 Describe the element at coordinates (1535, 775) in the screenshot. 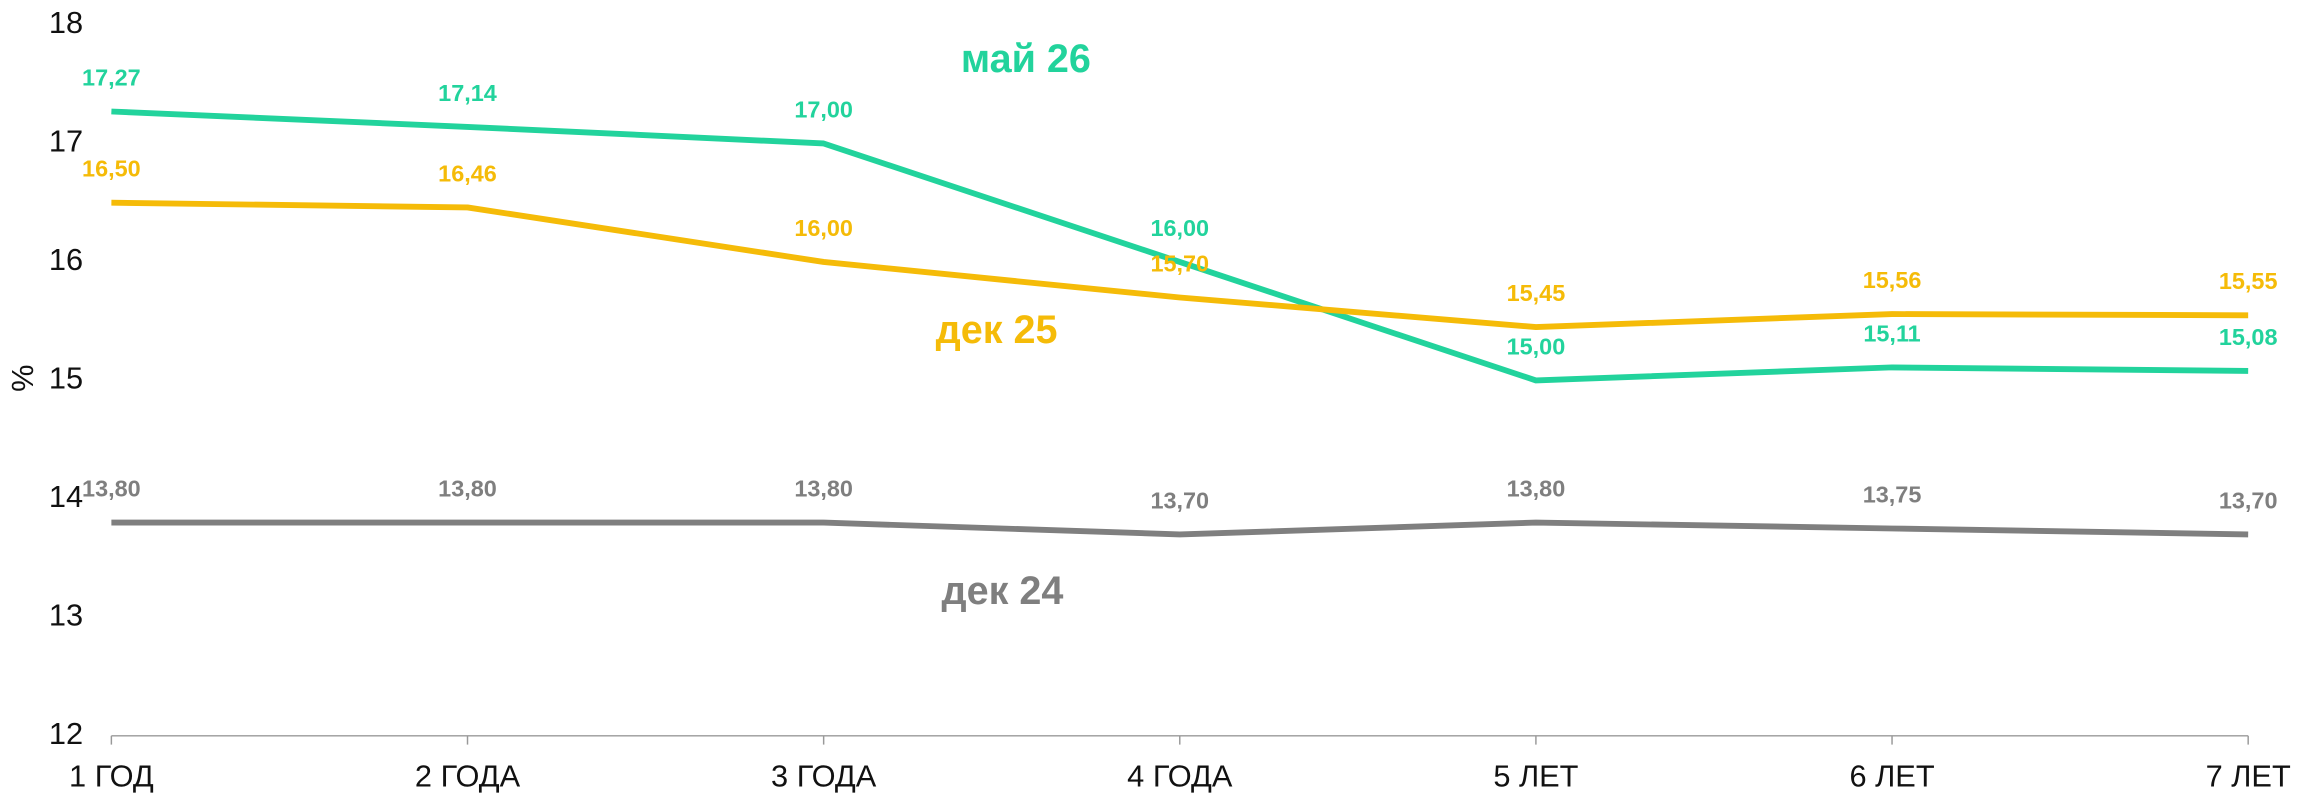

I see `x-tick-label: 5 ЛЕТ` at that location.